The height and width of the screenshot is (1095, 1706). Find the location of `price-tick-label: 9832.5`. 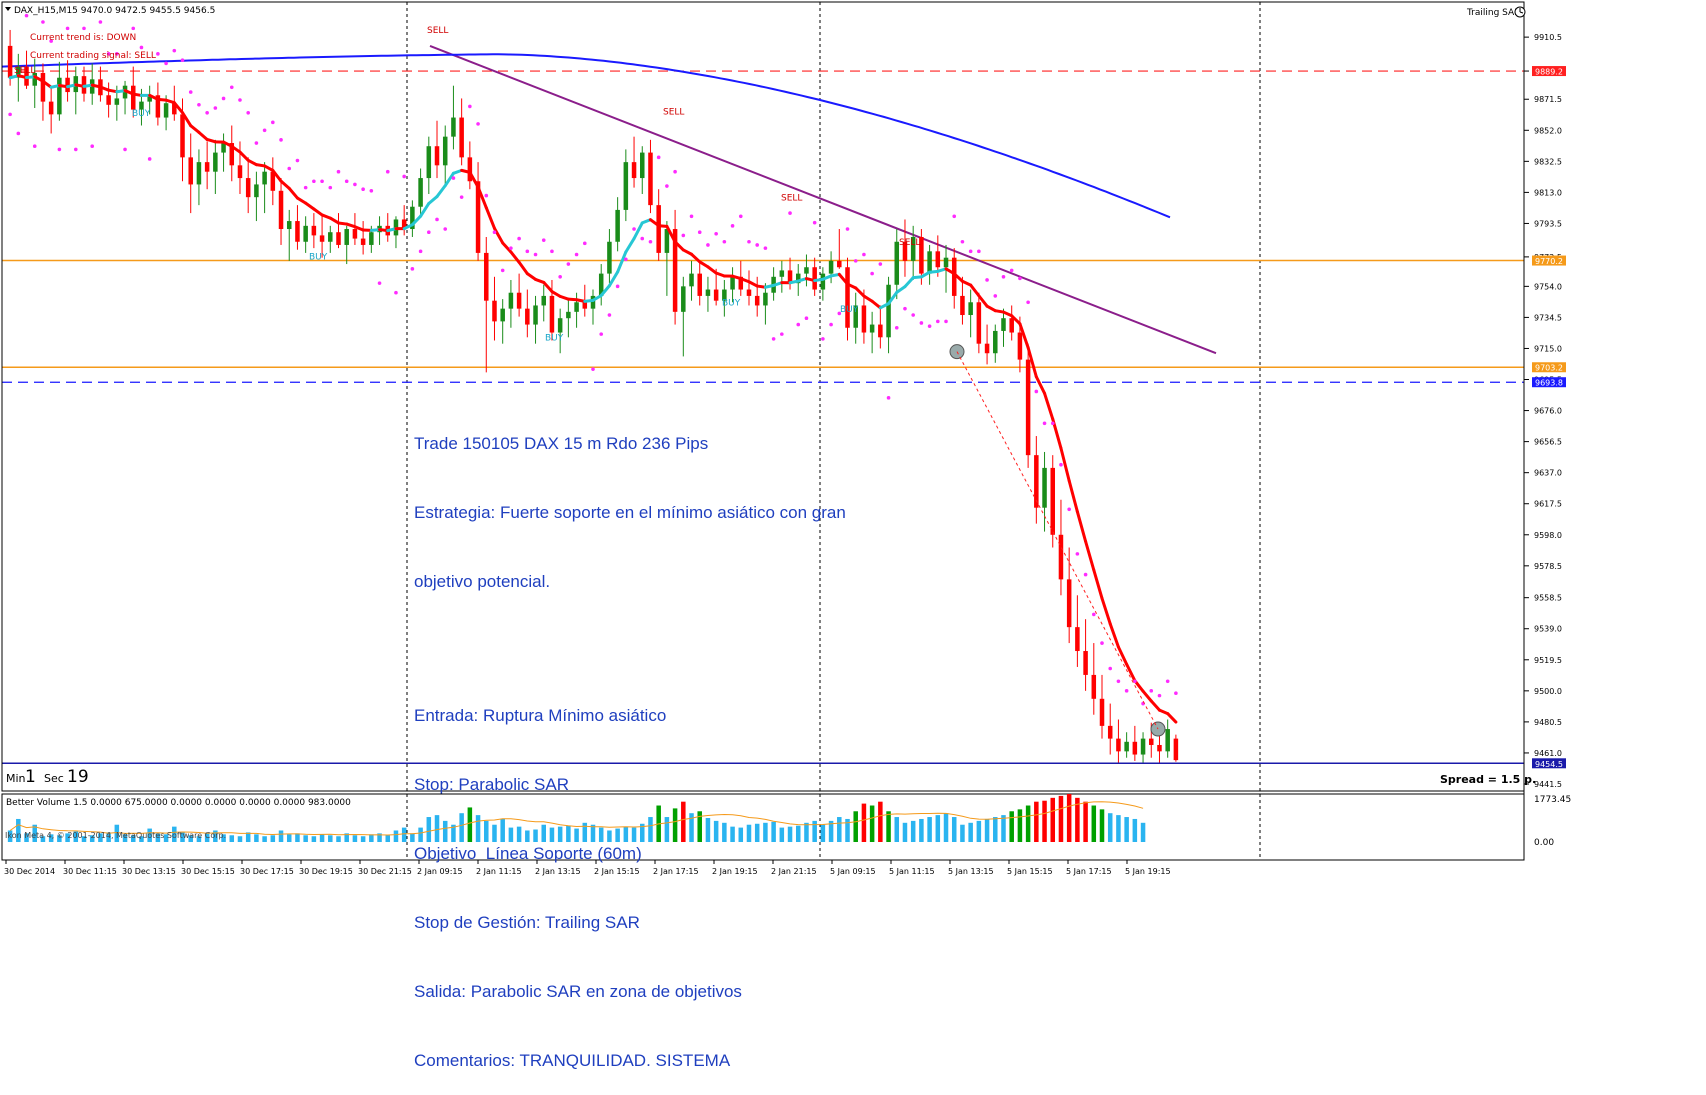

price-tick-label: 9832.5 is located at coordinates (1548, 161).